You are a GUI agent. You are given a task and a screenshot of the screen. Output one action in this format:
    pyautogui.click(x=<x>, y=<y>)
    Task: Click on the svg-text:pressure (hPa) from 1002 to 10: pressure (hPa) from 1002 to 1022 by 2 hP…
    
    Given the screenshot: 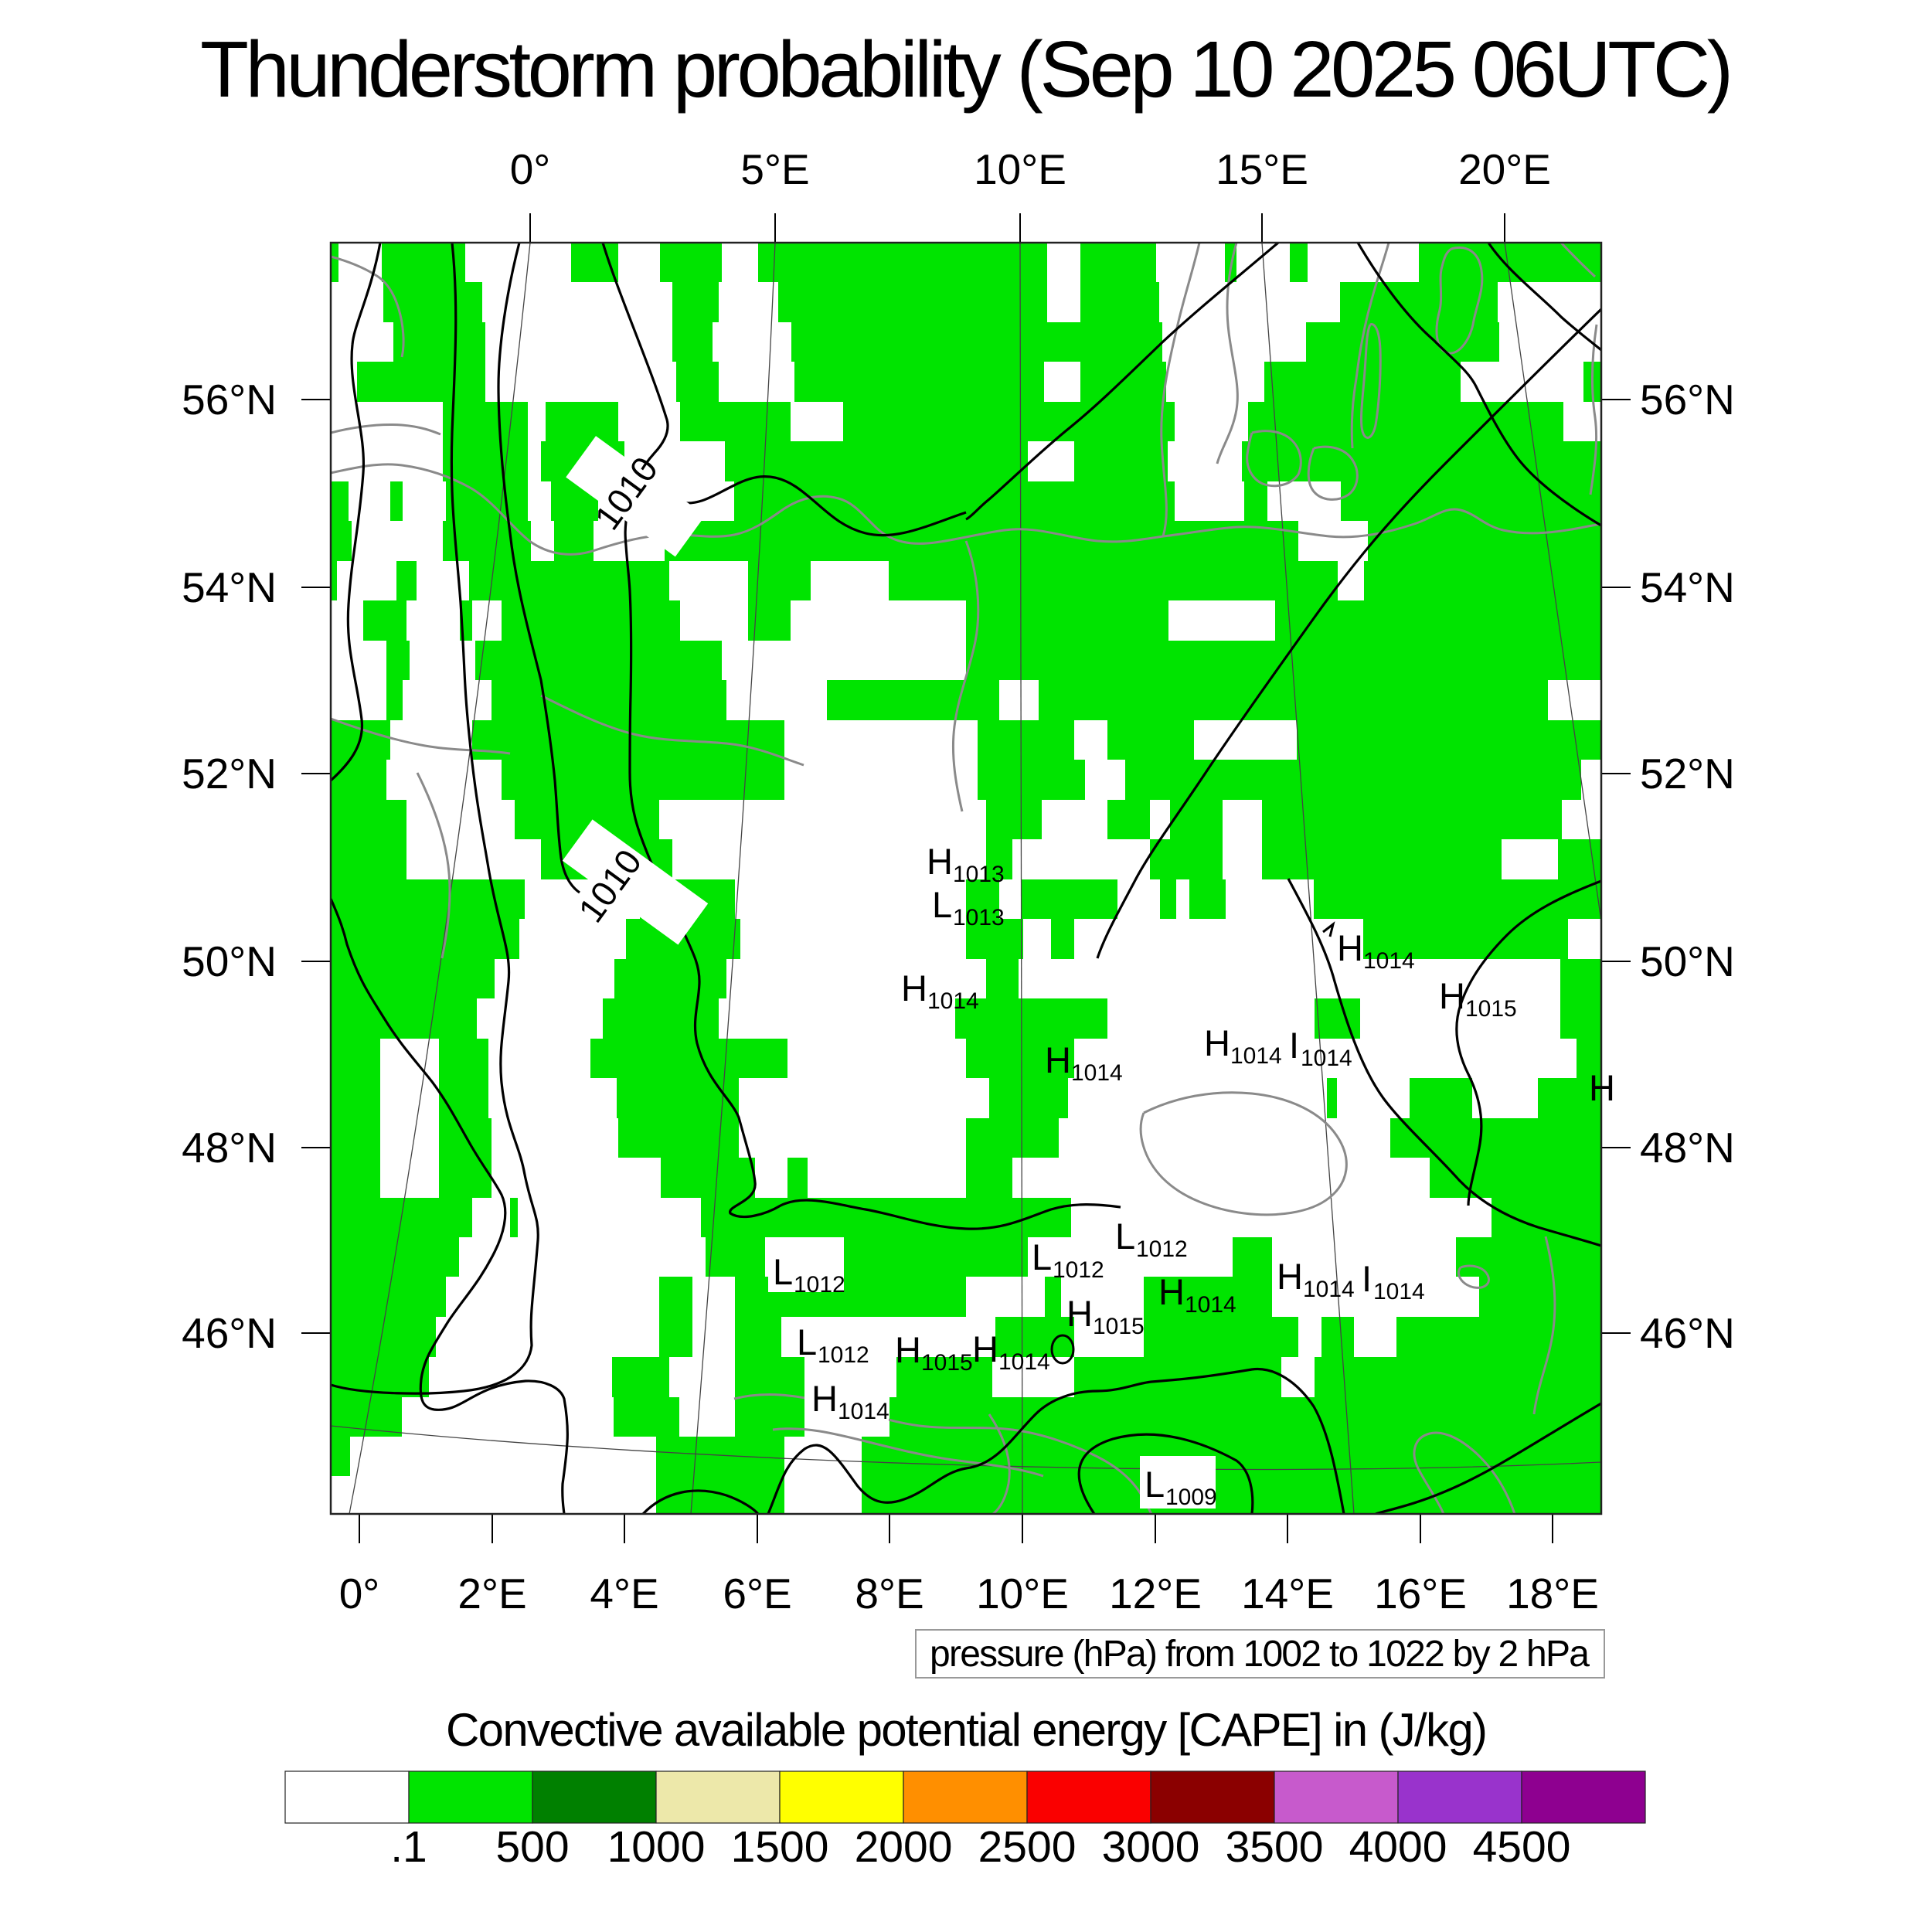 What is the action you would take?
    pyautogui.click(x=1260, y=1655)
    